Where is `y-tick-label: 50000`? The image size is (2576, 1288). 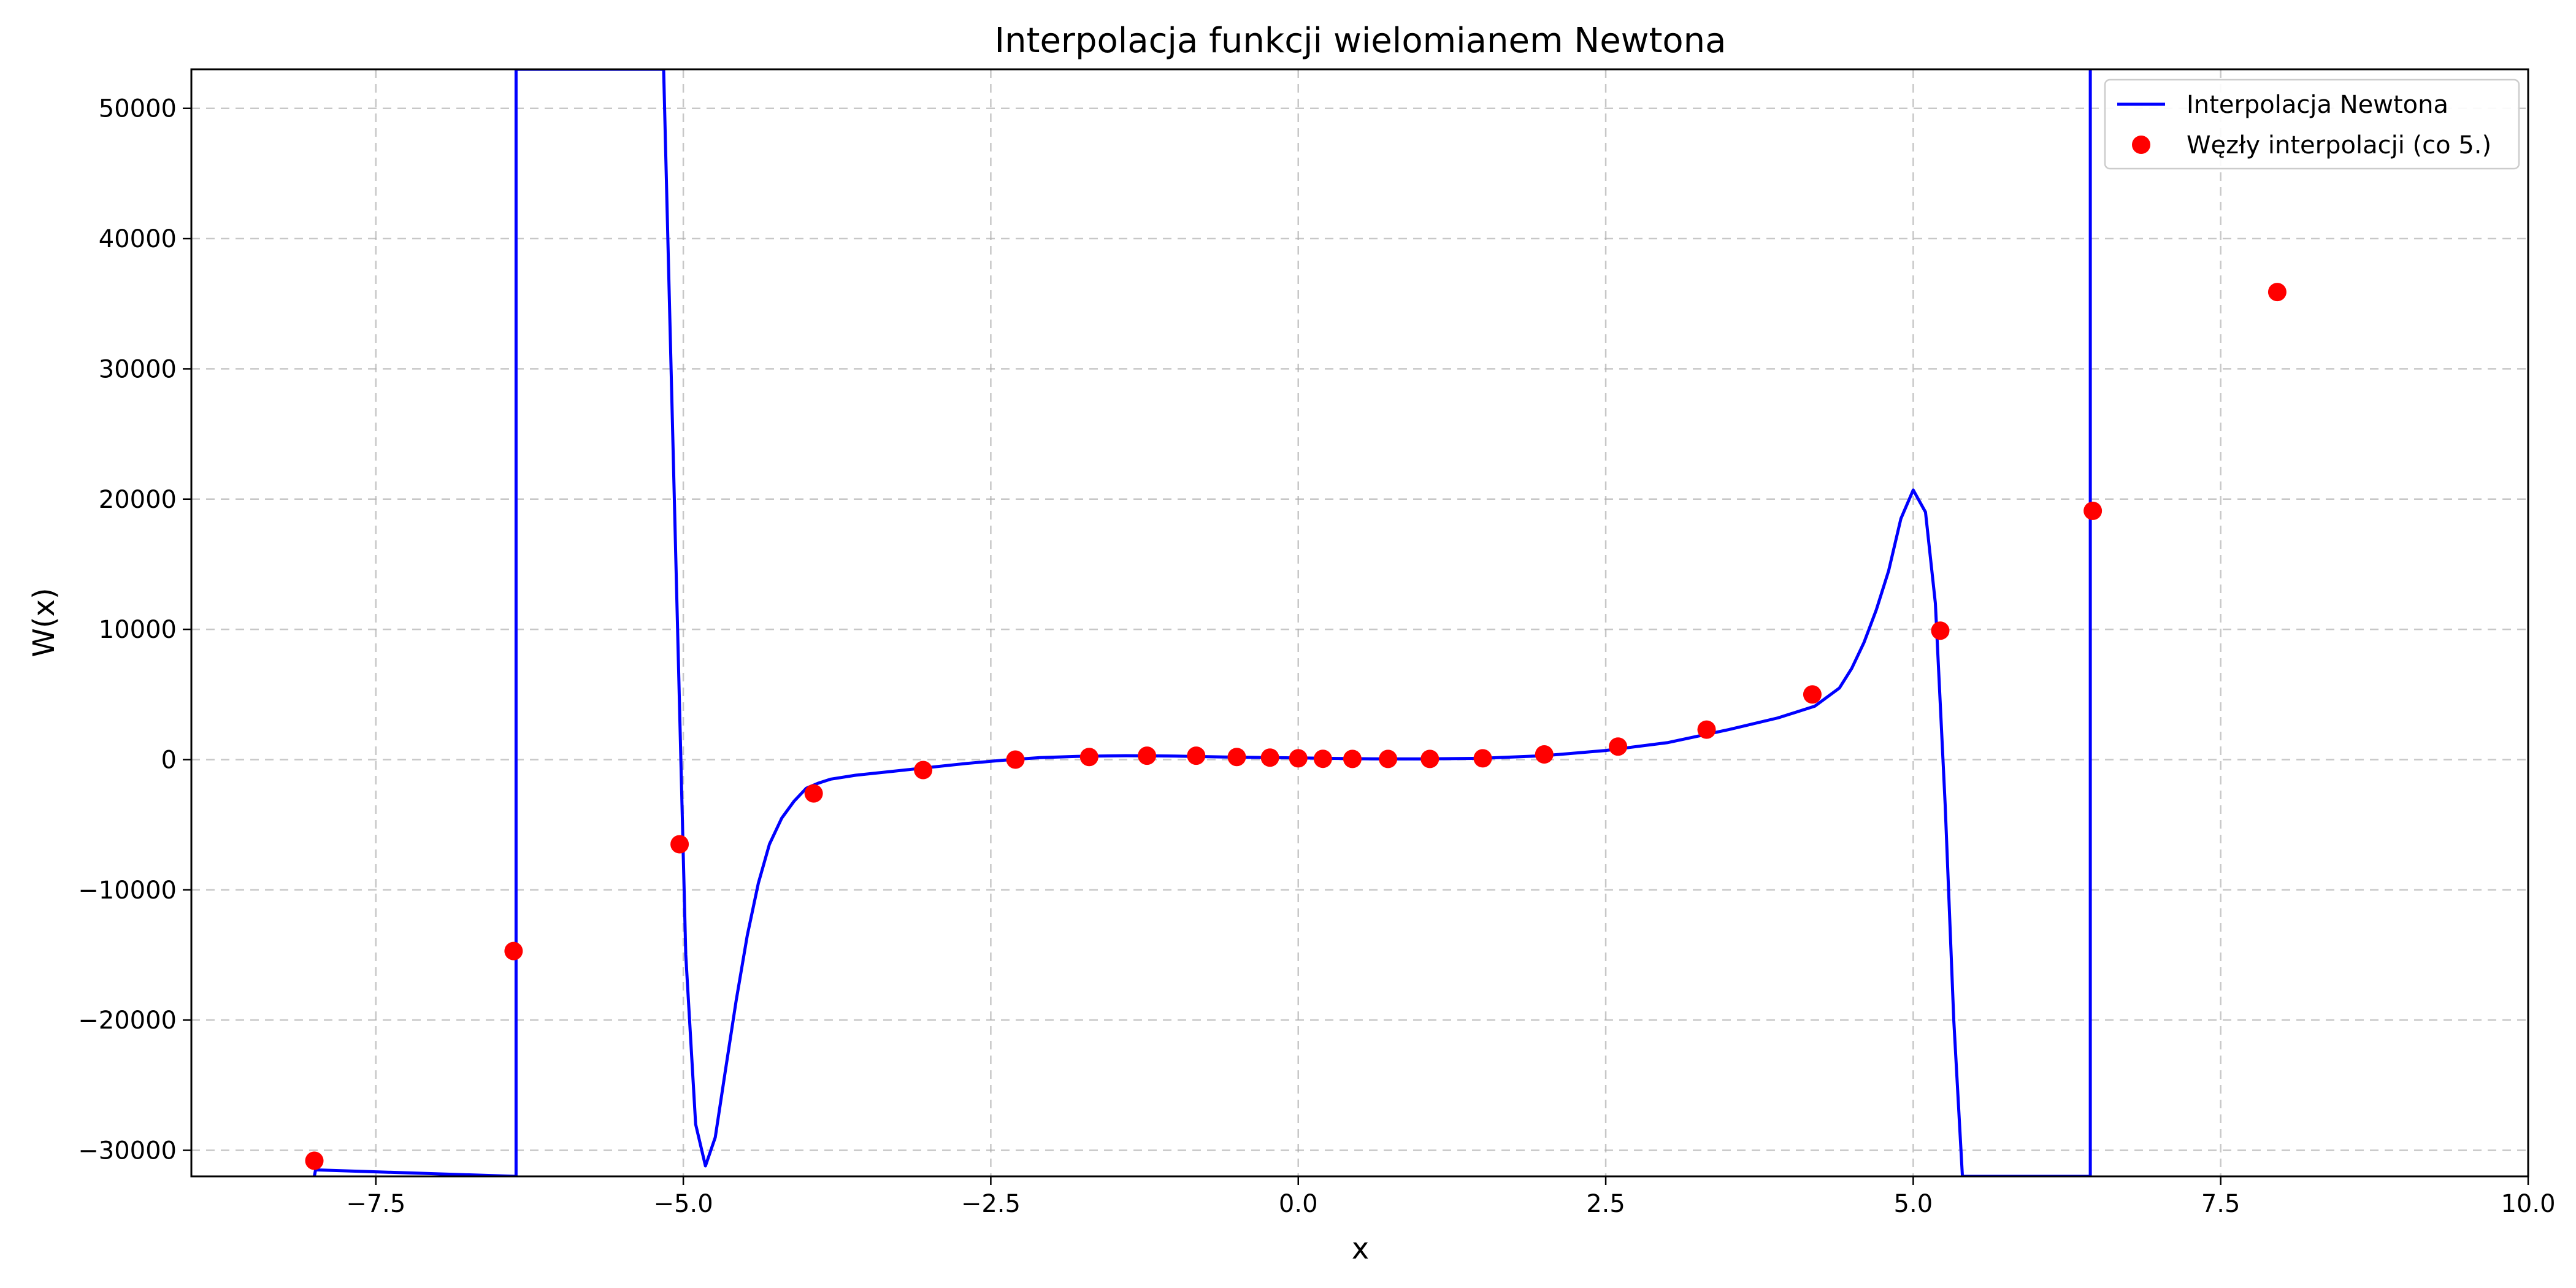 y-tick-label: 50000 is located at coordinates (138, 109).